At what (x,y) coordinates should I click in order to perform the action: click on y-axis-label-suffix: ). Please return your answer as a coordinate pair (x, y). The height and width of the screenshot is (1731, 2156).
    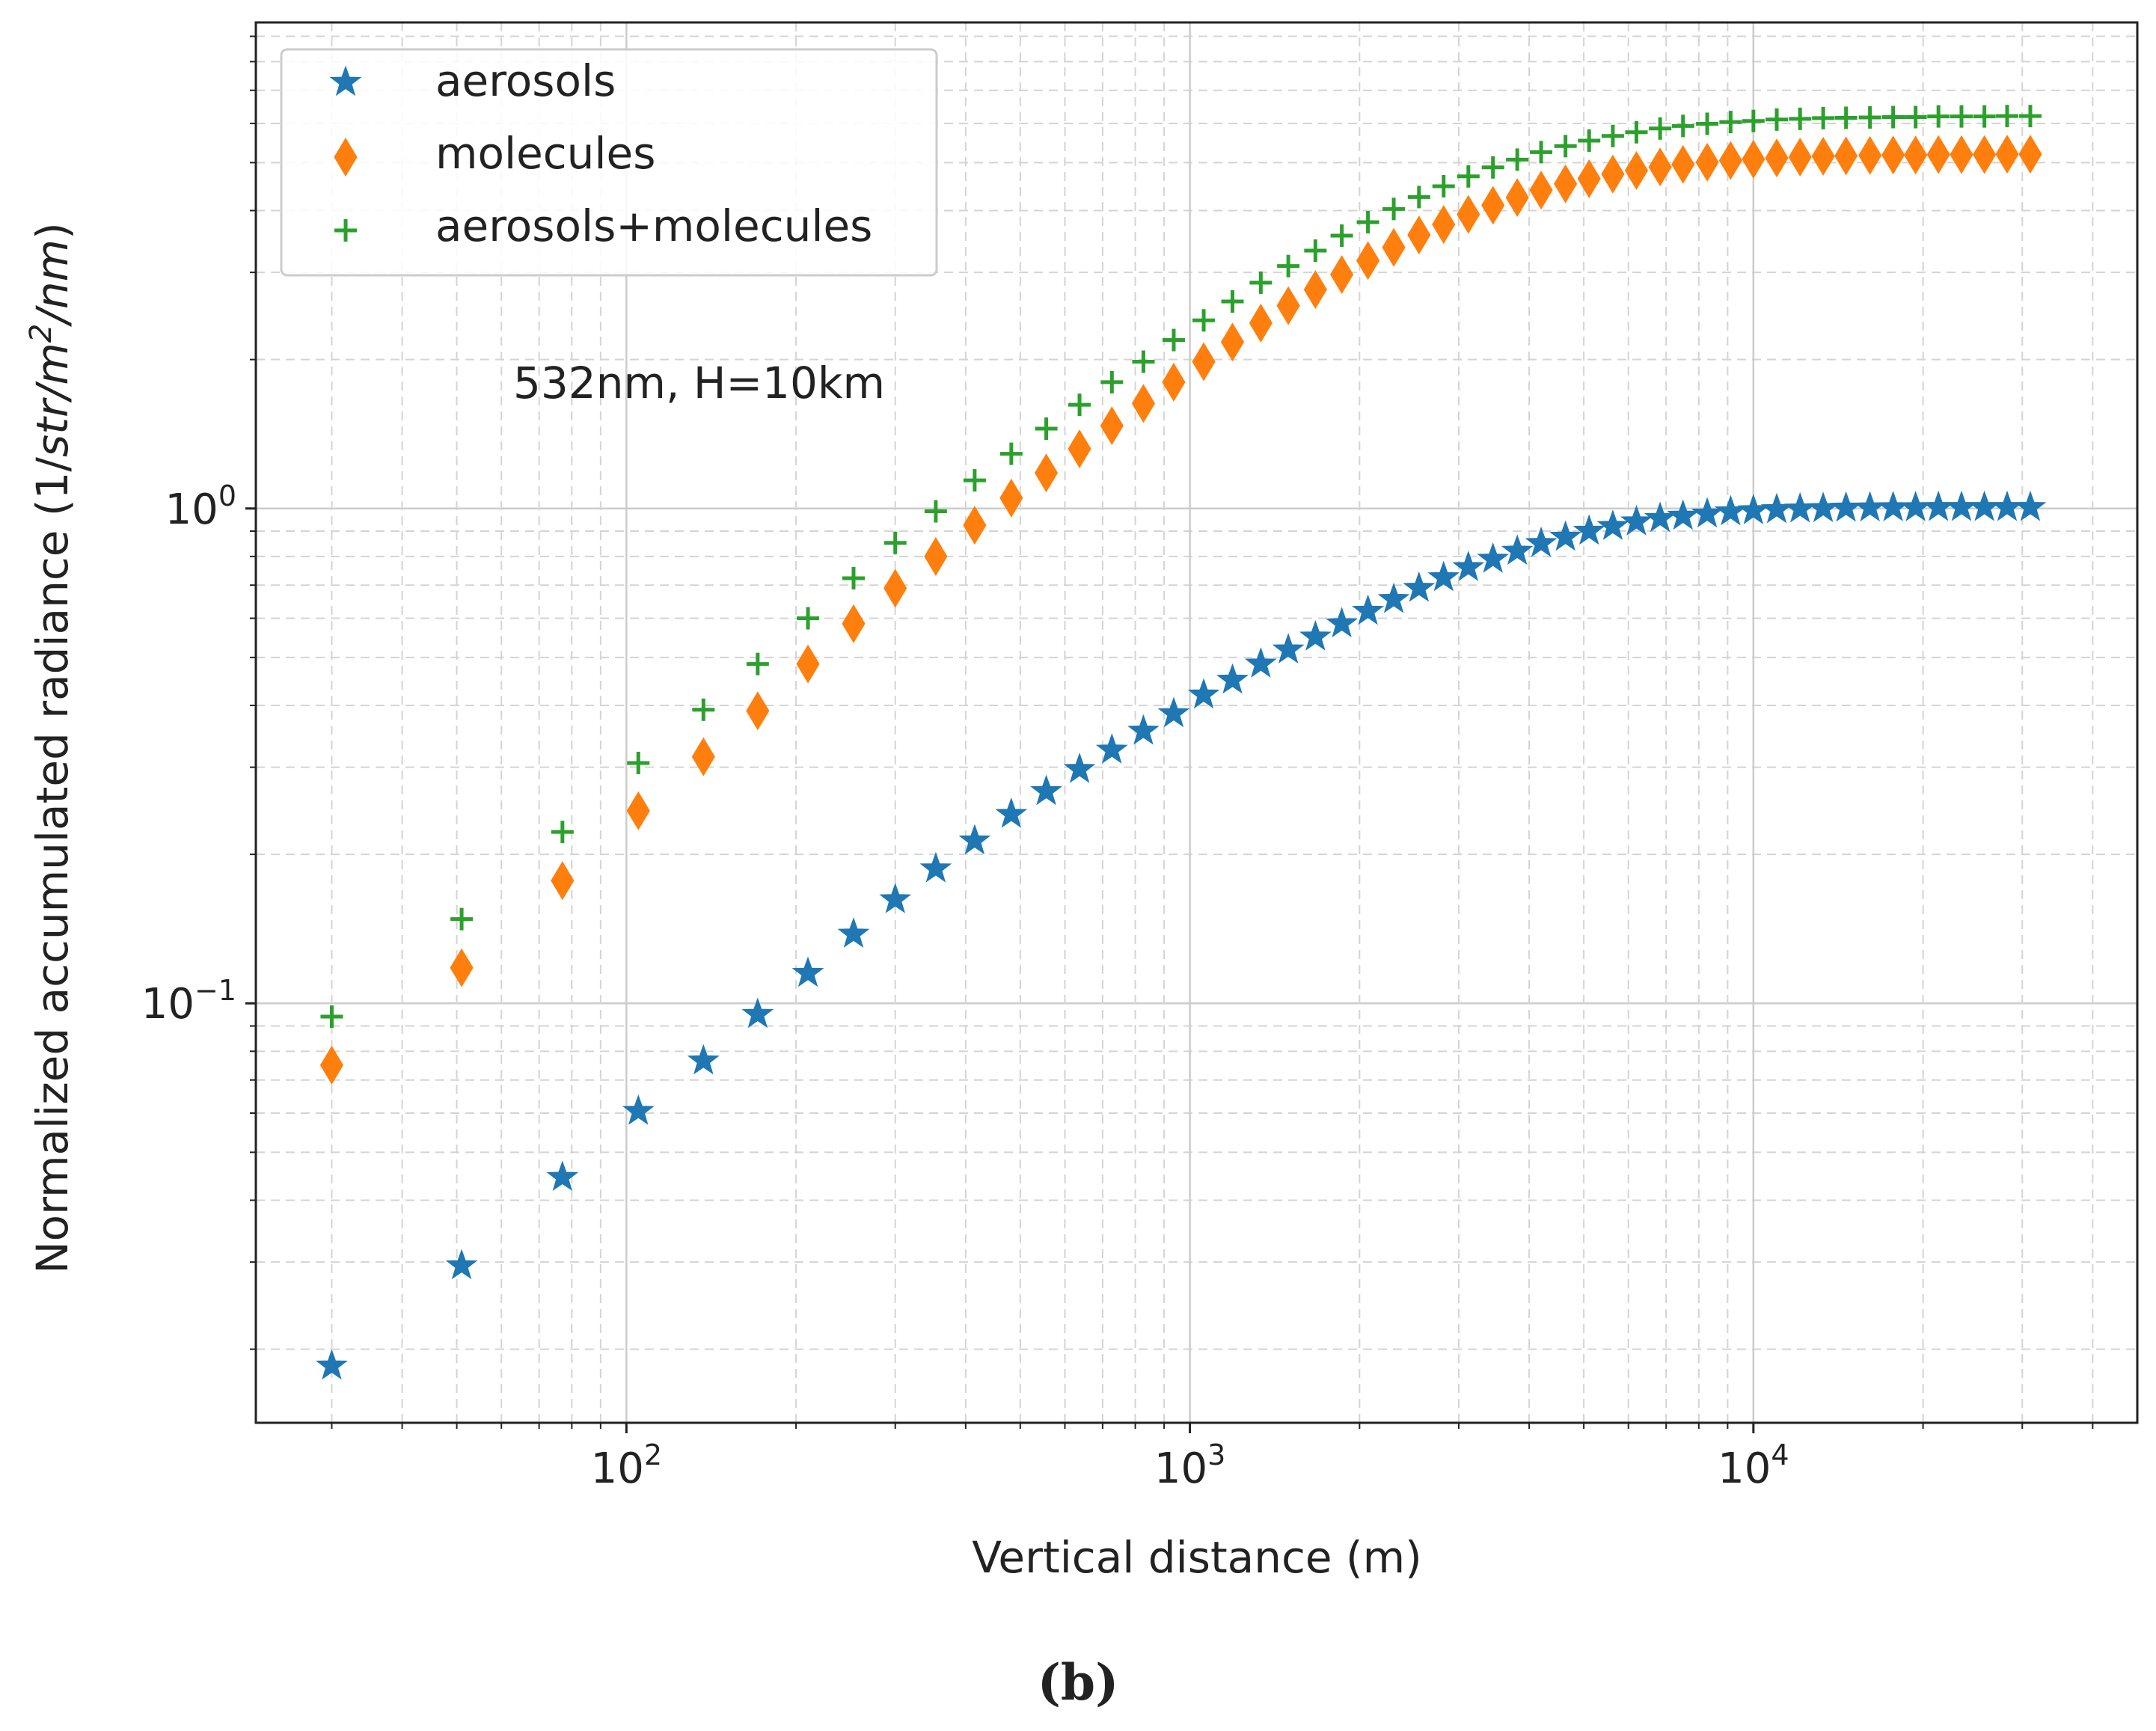
    Looking at the image, I should click on (52, 230).